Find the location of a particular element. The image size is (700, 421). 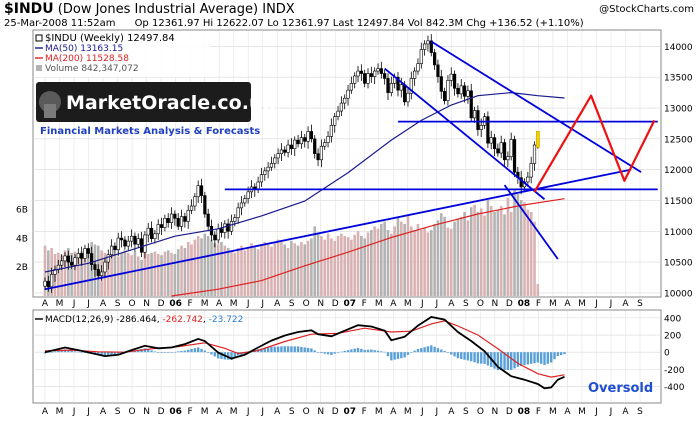

index-name: (Dow Jones Industrial Average) is located at coordinates (158, 9).